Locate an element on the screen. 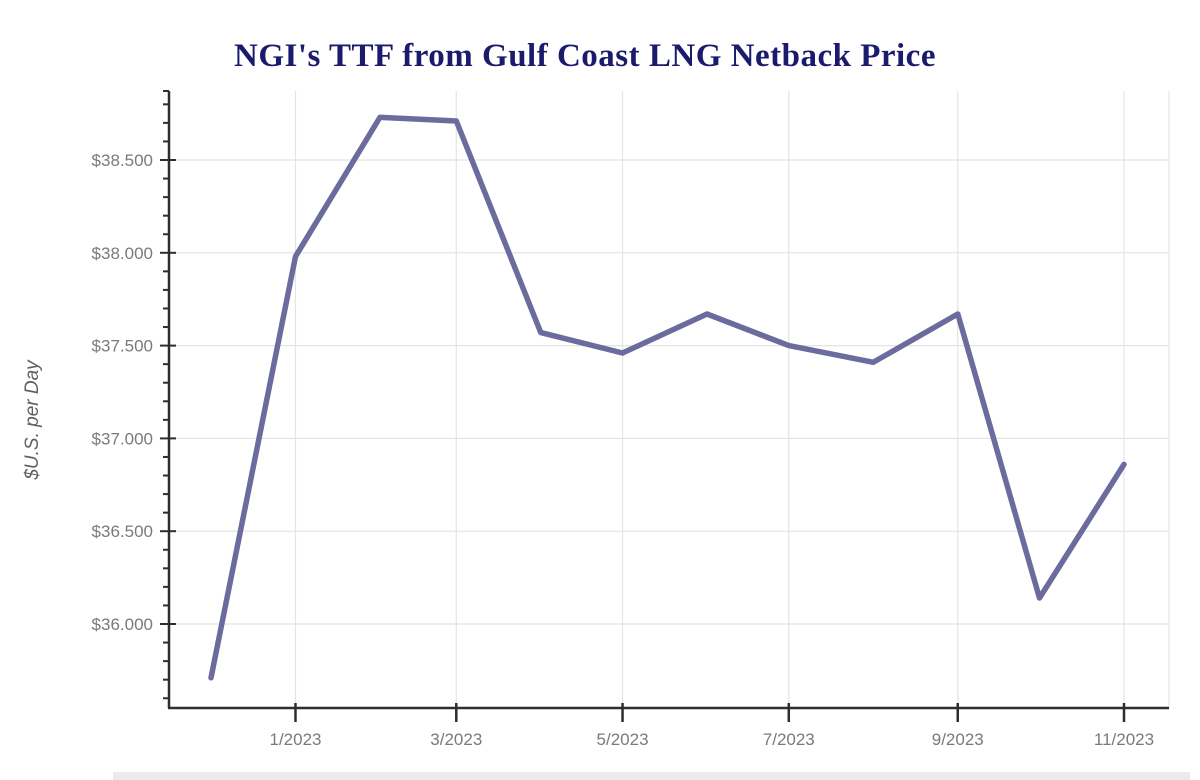  x-tick-label: 5/2023 is located at coordinates (623, 739).